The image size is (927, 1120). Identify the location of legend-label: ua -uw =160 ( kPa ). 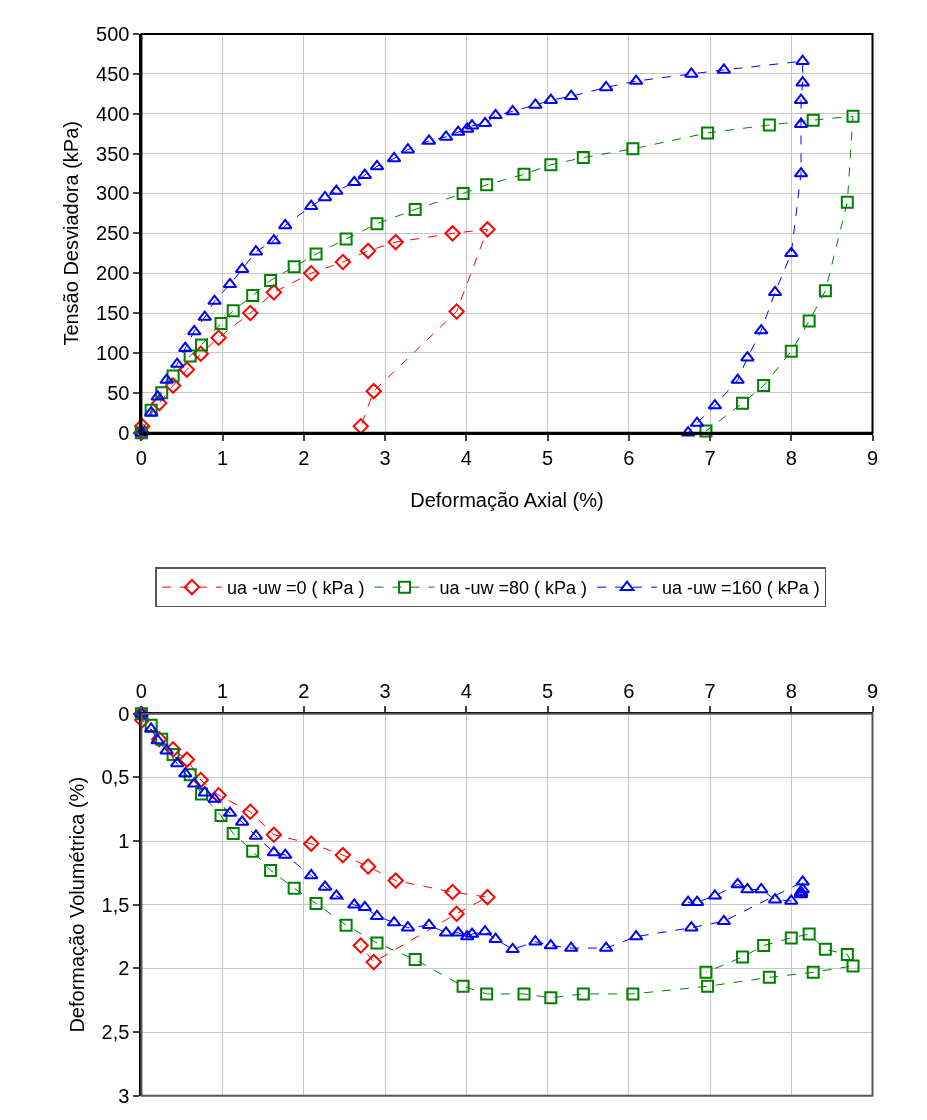
(741, 588).